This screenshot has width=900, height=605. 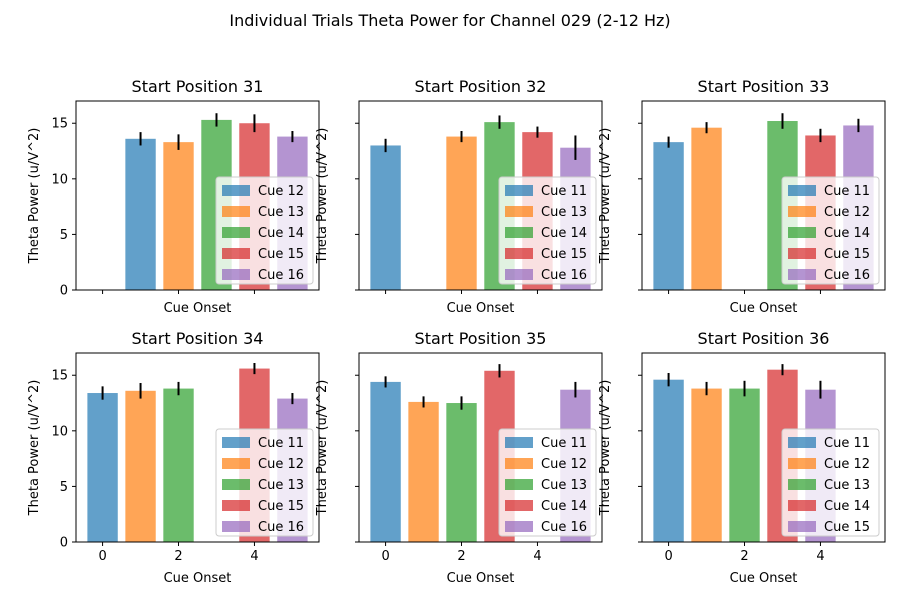 I want to click on subplot-title: Start Position 32, so click(x=481, y=86).